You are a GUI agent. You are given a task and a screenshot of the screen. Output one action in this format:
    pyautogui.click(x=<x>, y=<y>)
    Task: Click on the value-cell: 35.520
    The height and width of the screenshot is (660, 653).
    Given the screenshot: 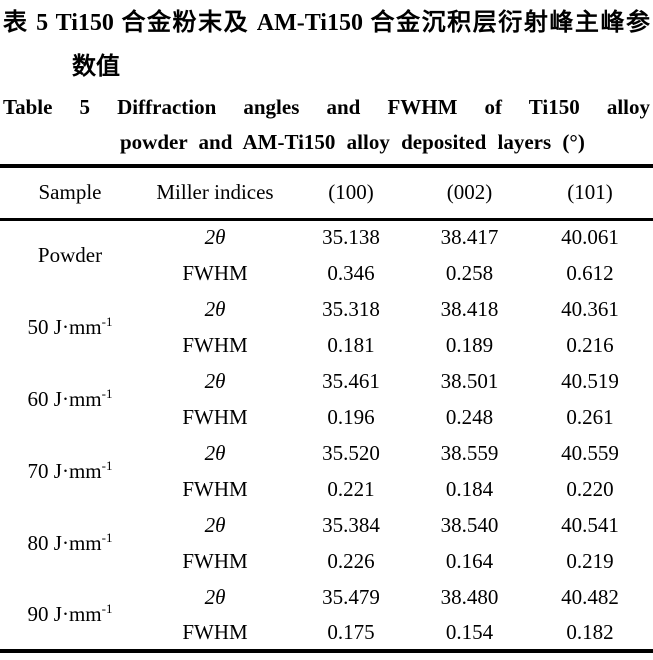 What is the action you would take?
    pyautogui.click(x=351, y=452)
    